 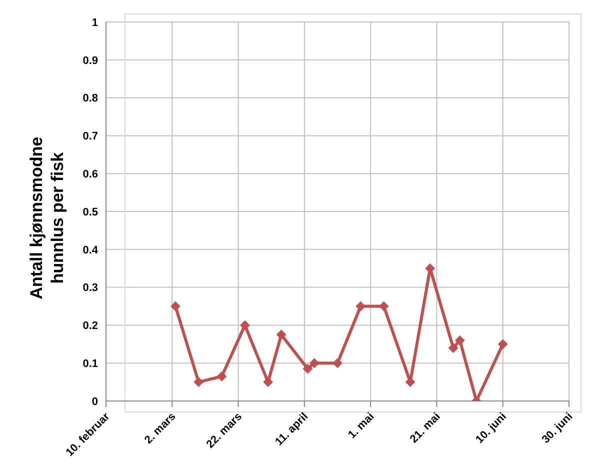 What do you see at coordinates (90, 364) in the screenshot?
I see `y-tick-label: 0.1` at bounding box center [90, 364].